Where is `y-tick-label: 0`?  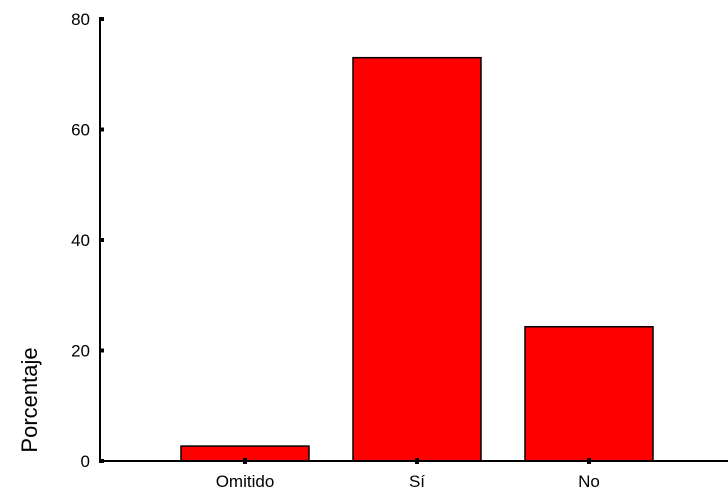
y-tick-label: 0 is located at coordinates (85, 461).